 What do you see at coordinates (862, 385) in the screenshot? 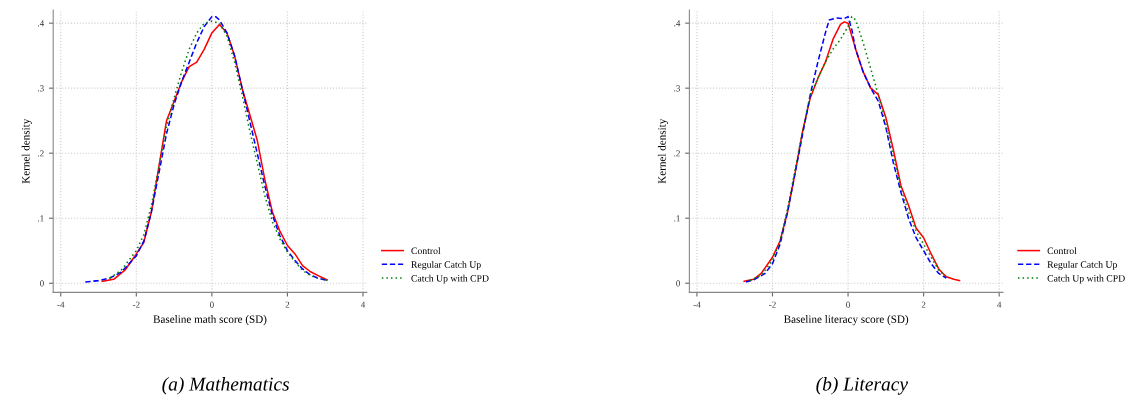
I see `text: (b) Literacy` at bounding box center [862, 385].